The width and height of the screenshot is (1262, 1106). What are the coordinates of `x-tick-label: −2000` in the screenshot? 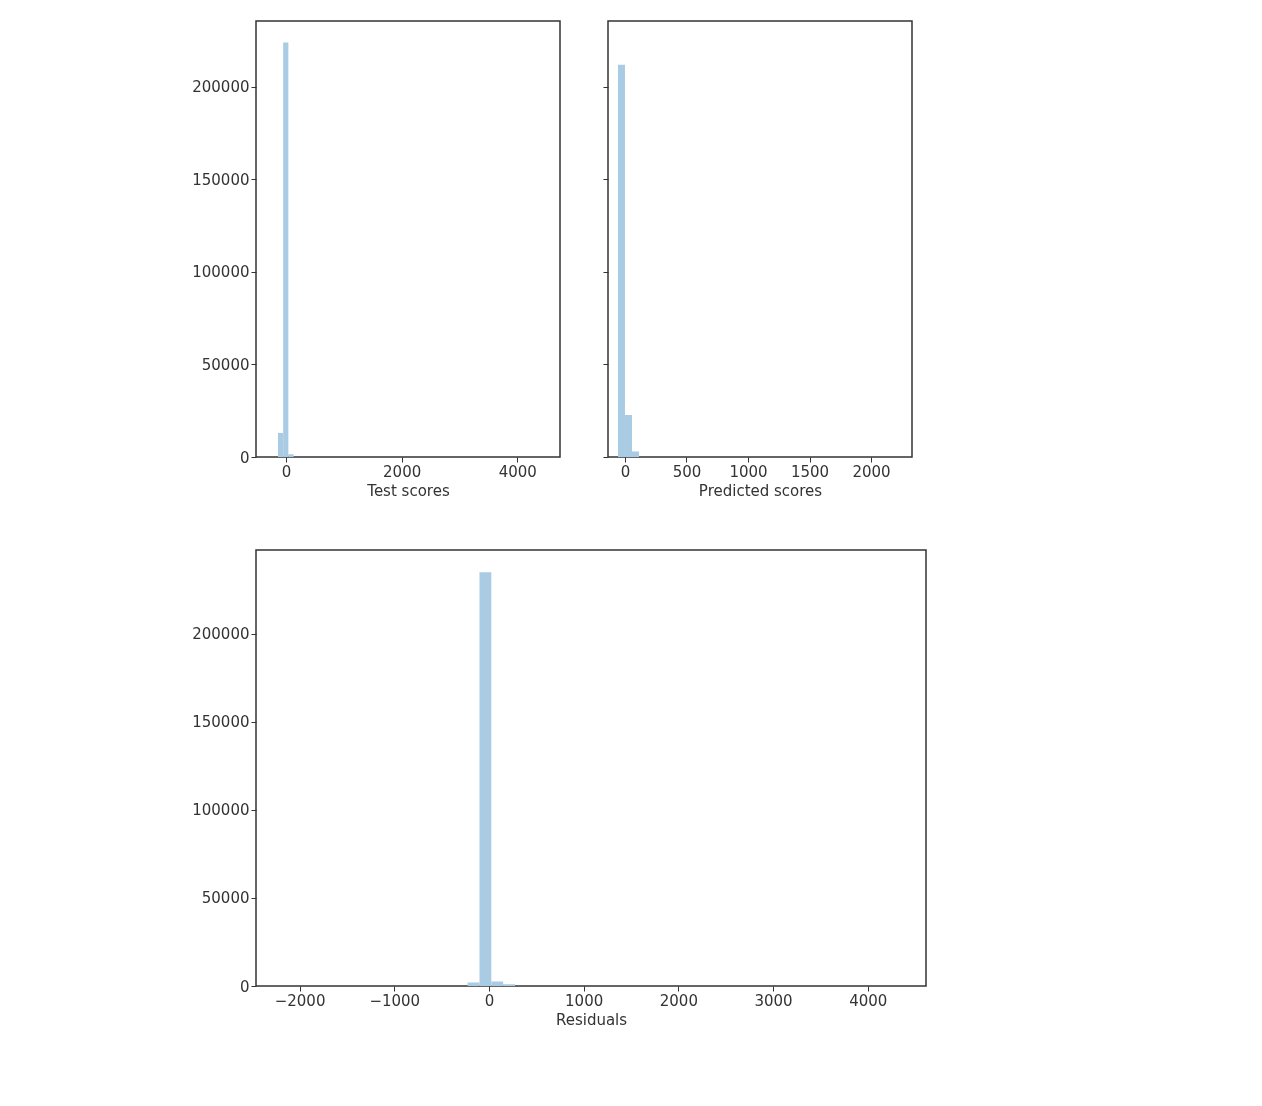 It's located at (300, 1000).